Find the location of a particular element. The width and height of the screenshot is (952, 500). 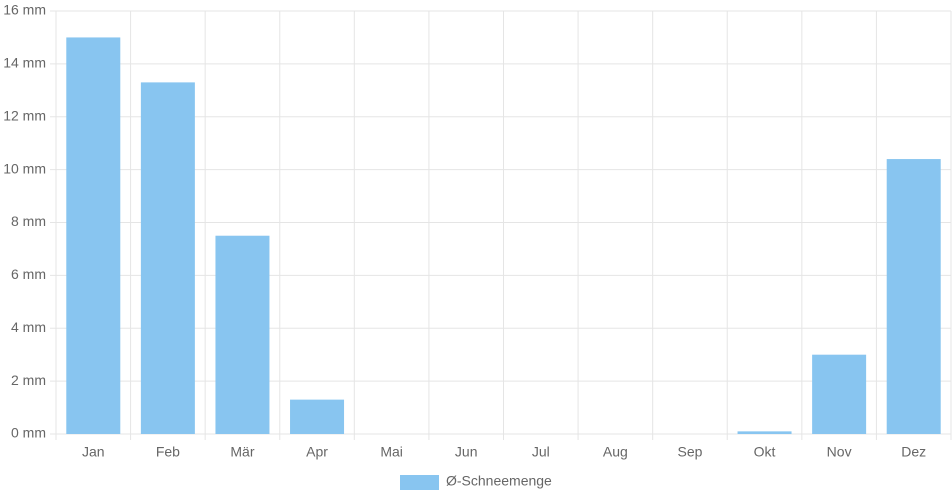

x-tick-label: Feb is located at coordinates (168, 452).